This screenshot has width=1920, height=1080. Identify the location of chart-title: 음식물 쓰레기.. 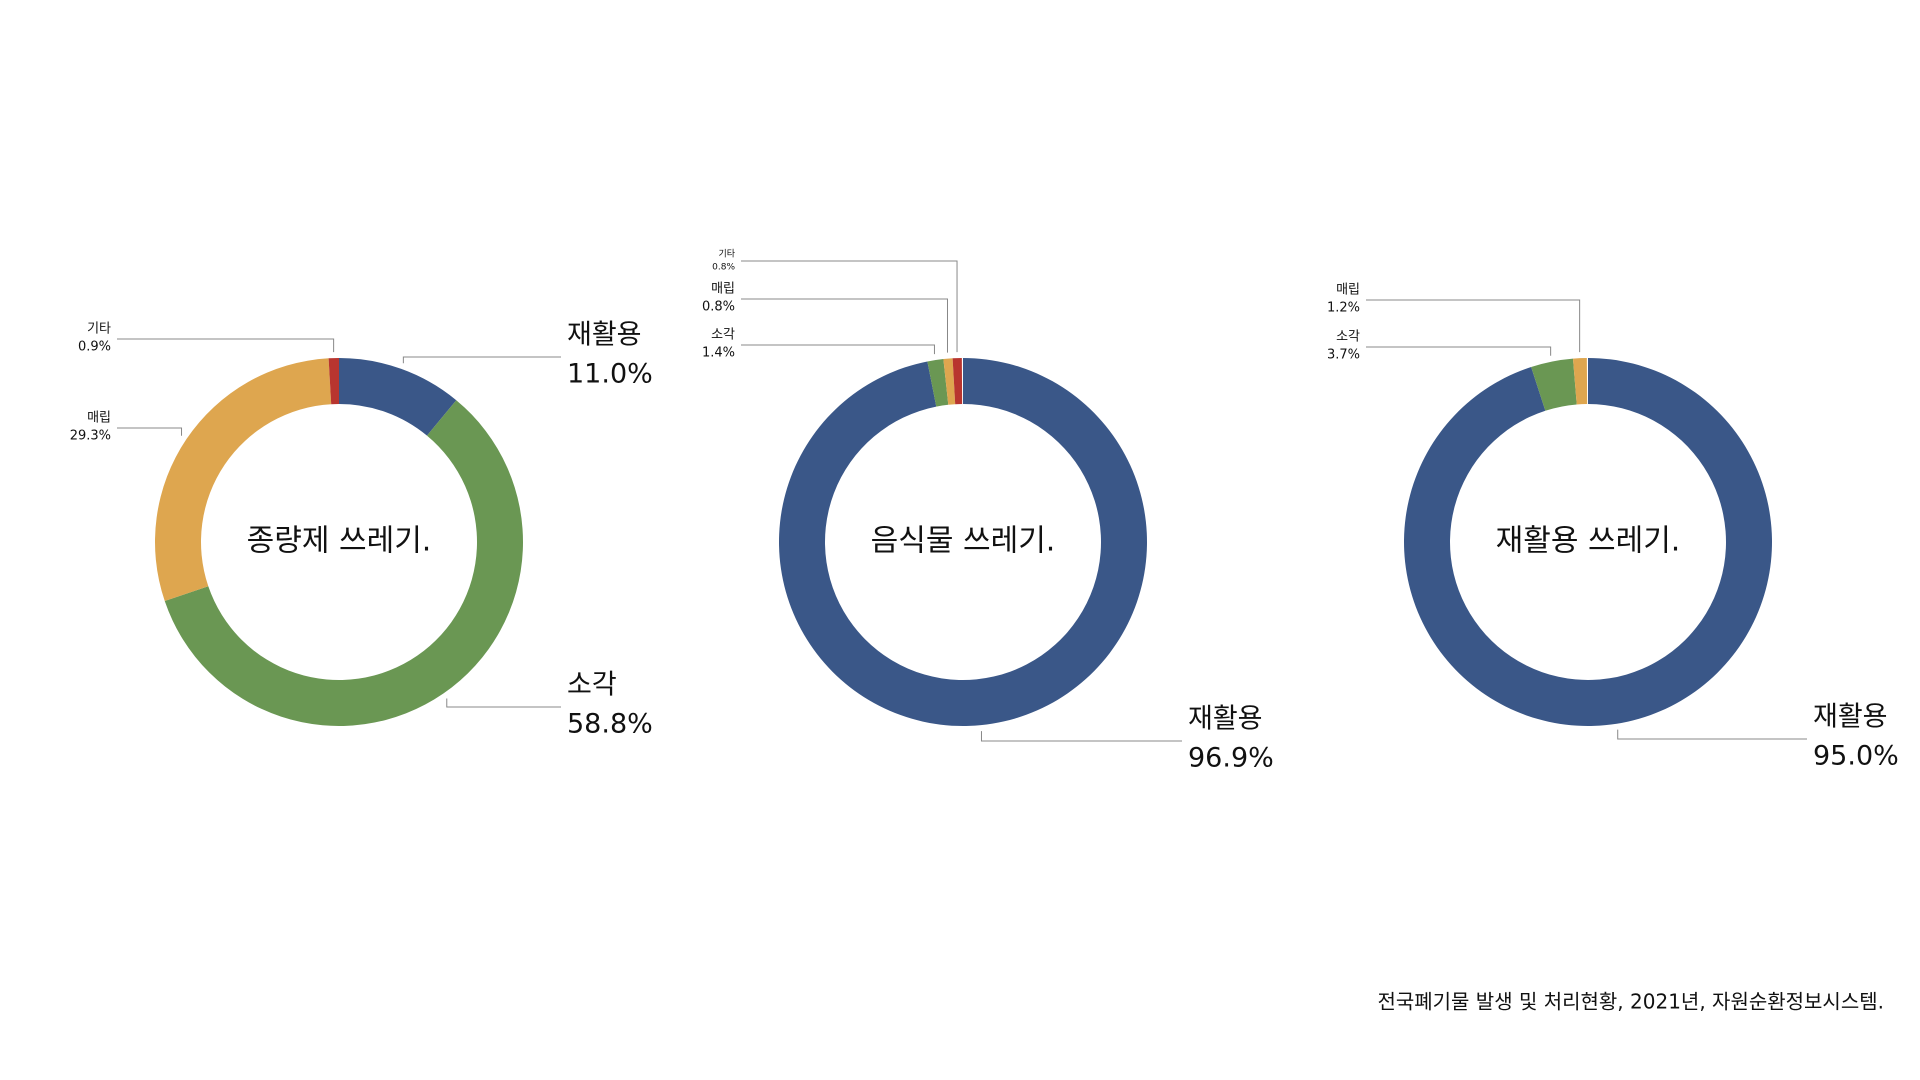
(963, 541).